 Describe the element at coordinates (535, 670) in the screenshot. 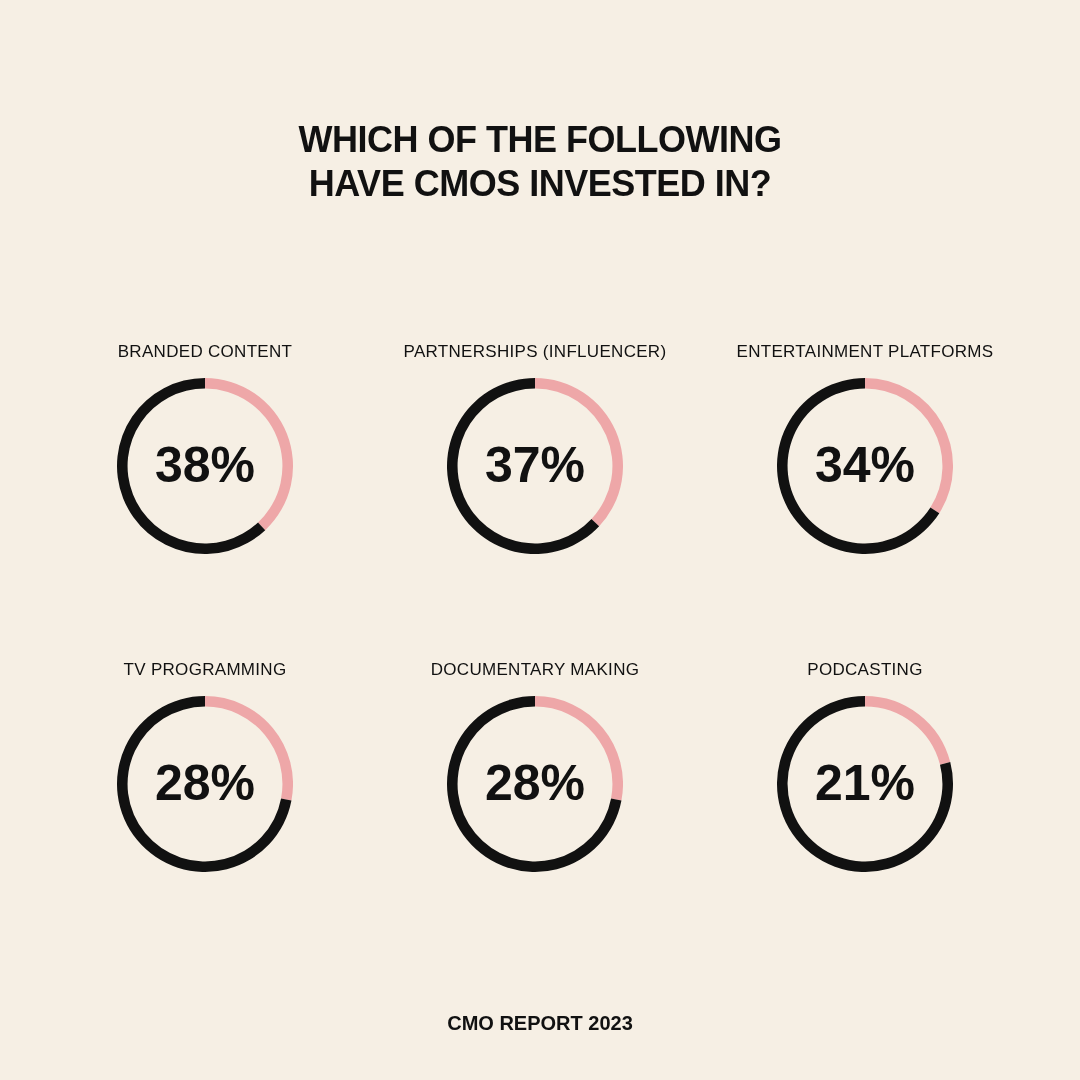

I see `chart-title: DOCUMENTARY MAKING` at that location.